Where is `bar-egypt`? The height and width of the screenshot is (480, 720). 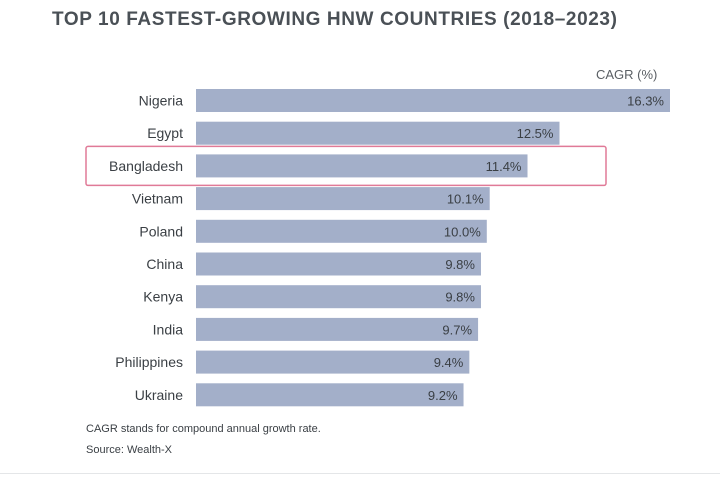 bar-egypt is located at coordinates (378, 133).